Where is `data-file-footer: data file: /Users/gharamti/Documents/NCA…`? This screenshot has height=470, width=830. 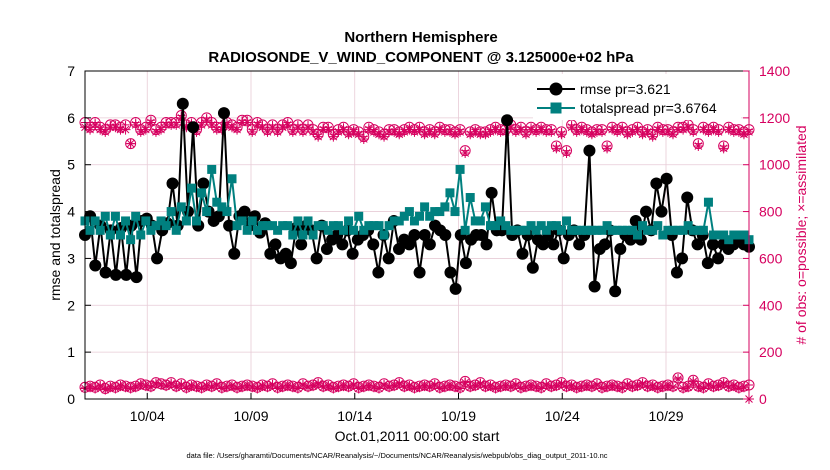 data-file-footer: data file: /Users/gharamti/Documents/NCA… is located at coordinates (396, 455).